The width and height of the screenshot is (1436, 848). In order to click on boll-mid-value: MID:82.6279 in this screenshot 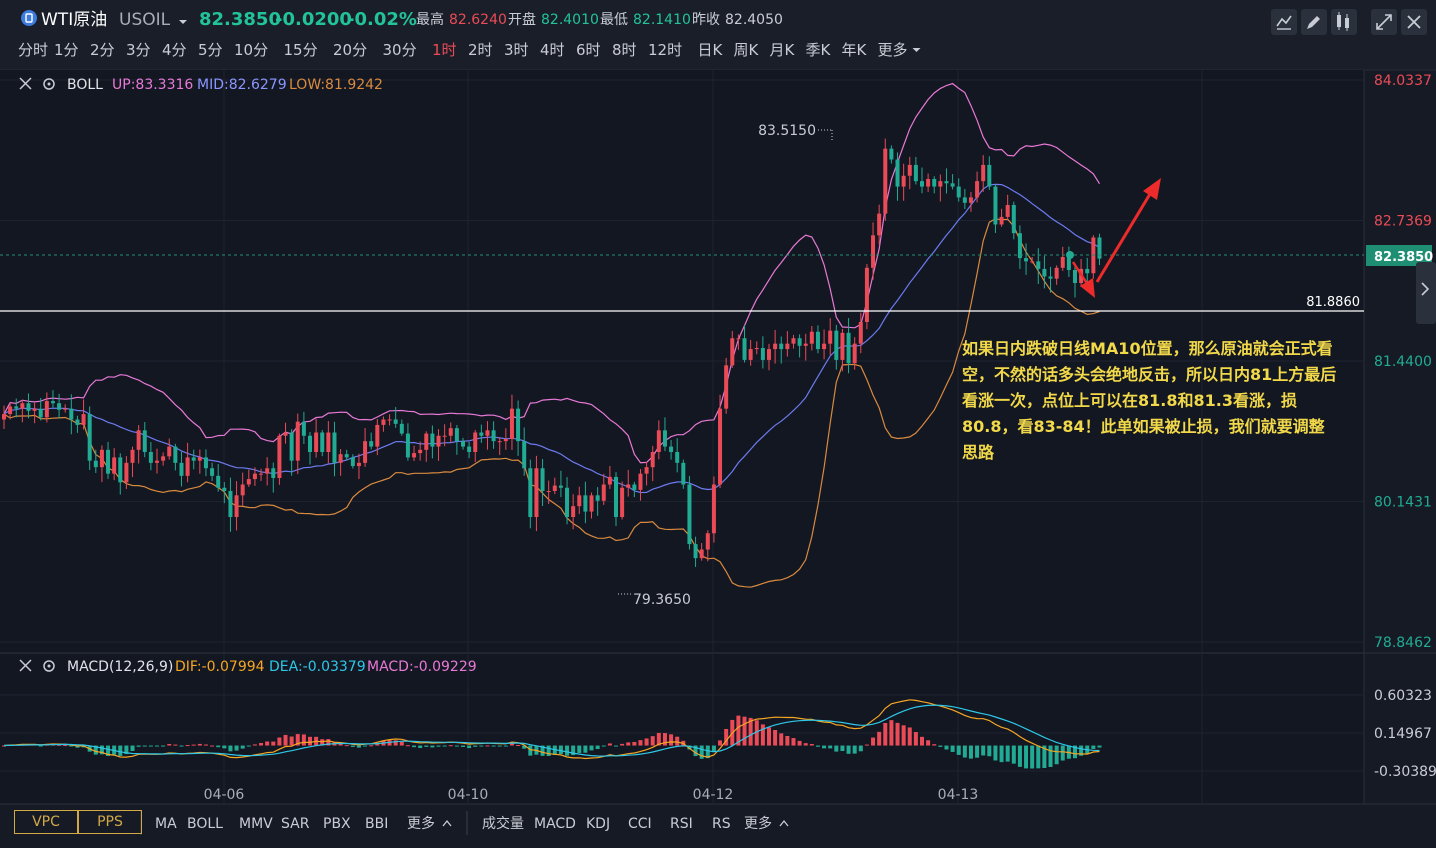, I will do `click(242, 85)`.